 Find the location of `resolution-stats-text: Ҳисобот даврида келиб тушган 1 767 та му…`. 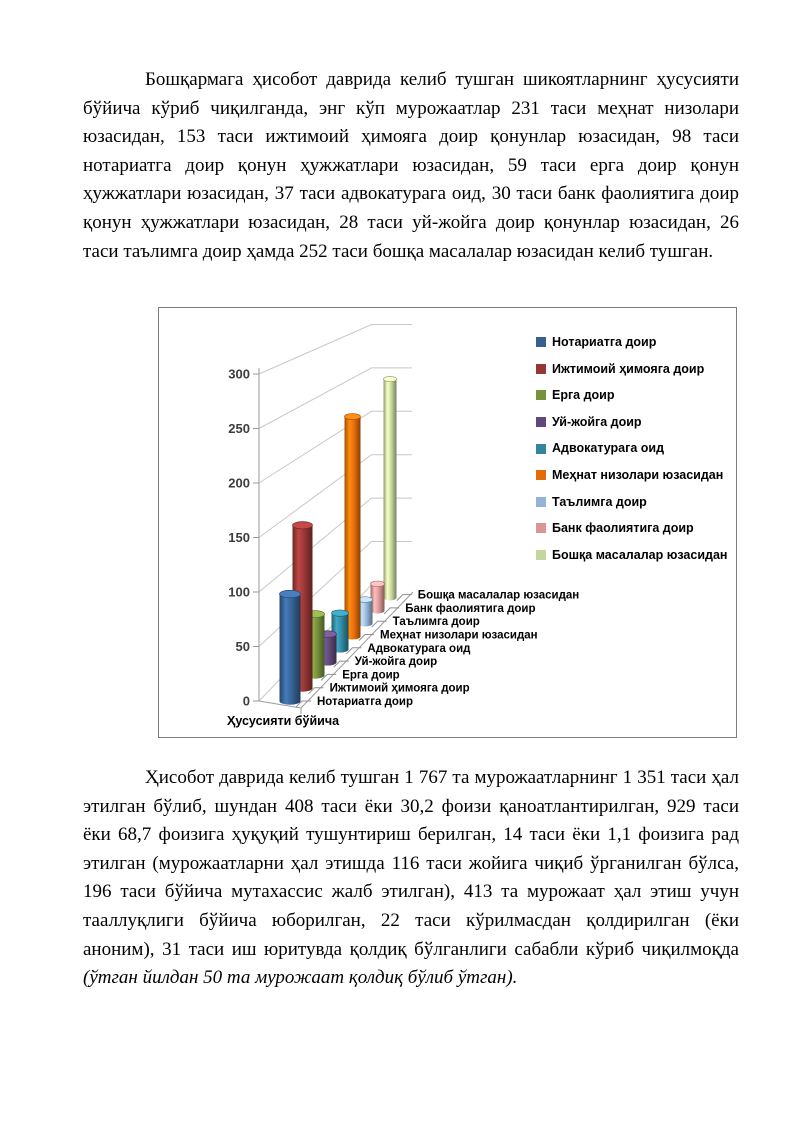

resolution-stats-text: Ҳисобот даврида келиб тушган 1 767 та му… is located at coordinates (411, 863).